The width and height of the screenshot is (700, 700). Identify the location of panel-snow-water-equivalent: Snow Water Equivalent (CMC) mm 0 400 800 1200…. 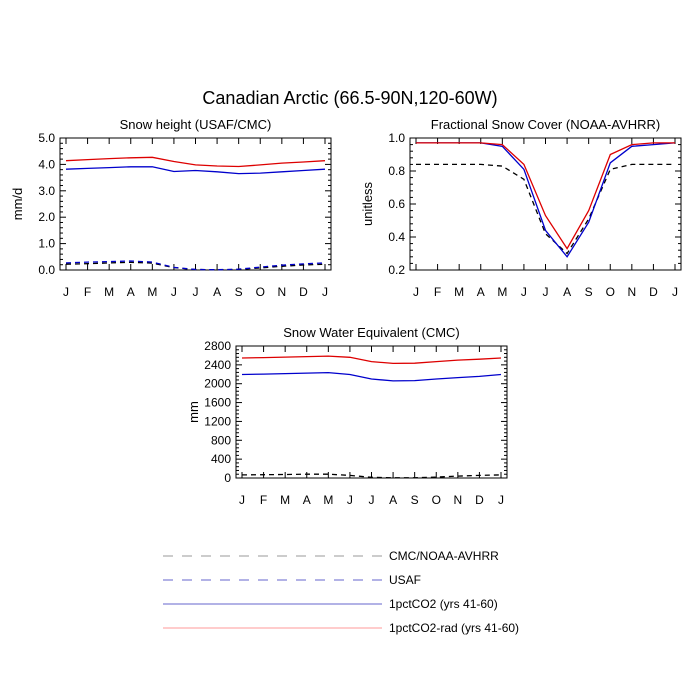
(347, 416).